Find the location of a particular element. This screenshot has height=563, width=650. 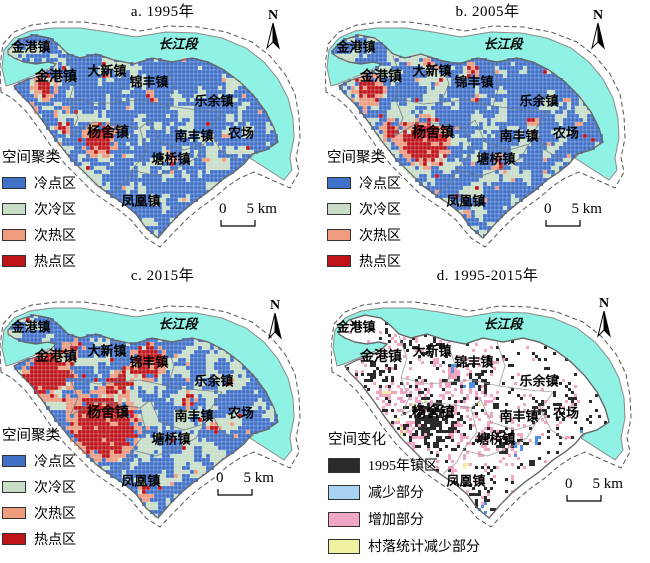

legend-label: 村落统计减少部分 is located at coordinates (424, 546).